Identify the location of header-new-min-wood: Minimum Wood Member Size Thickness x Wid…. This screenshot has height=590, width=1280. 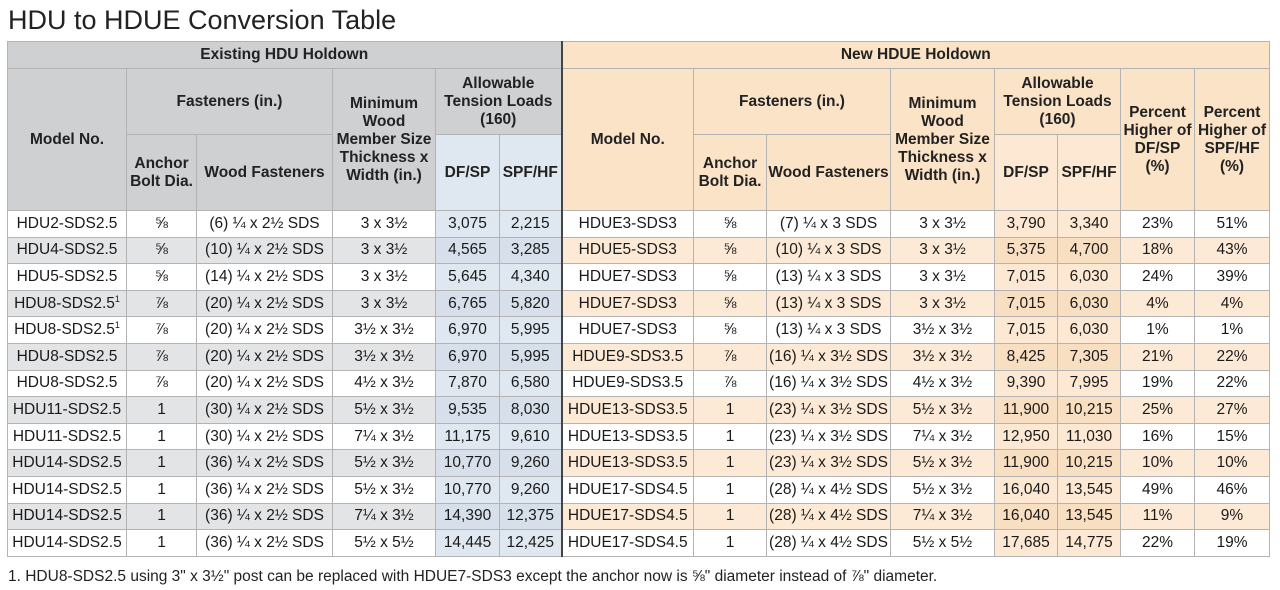
(942, 139).